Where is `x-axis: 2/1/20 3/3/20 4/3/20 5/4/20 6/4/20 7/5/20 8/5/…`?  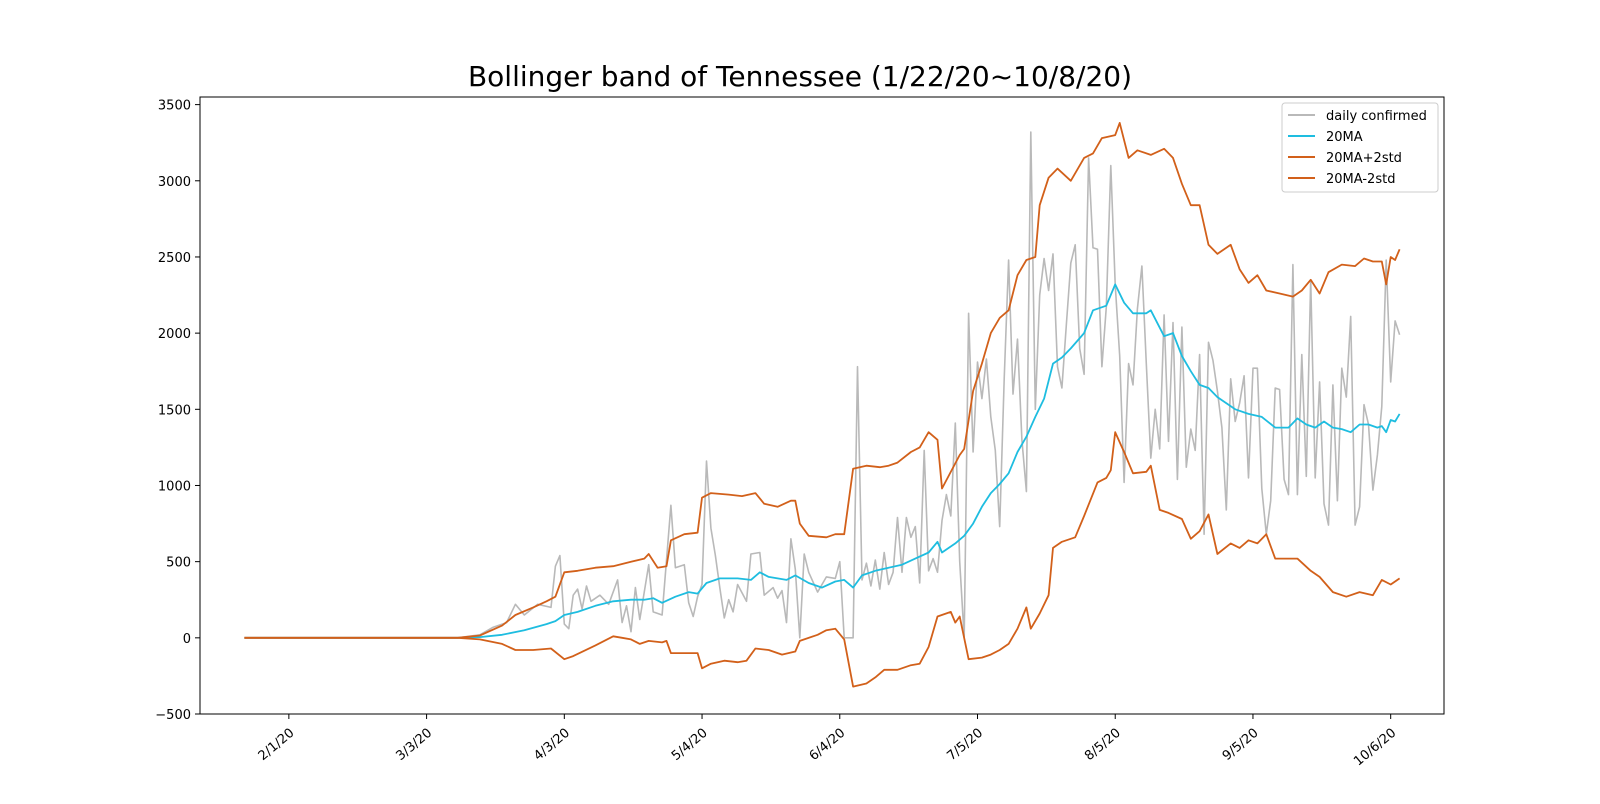
x-axis: 2/1/20 3/3/20 4/3/20 5/4/20 6/4/20 7/5/20 8/5/… is located at coordinates (827, 742).